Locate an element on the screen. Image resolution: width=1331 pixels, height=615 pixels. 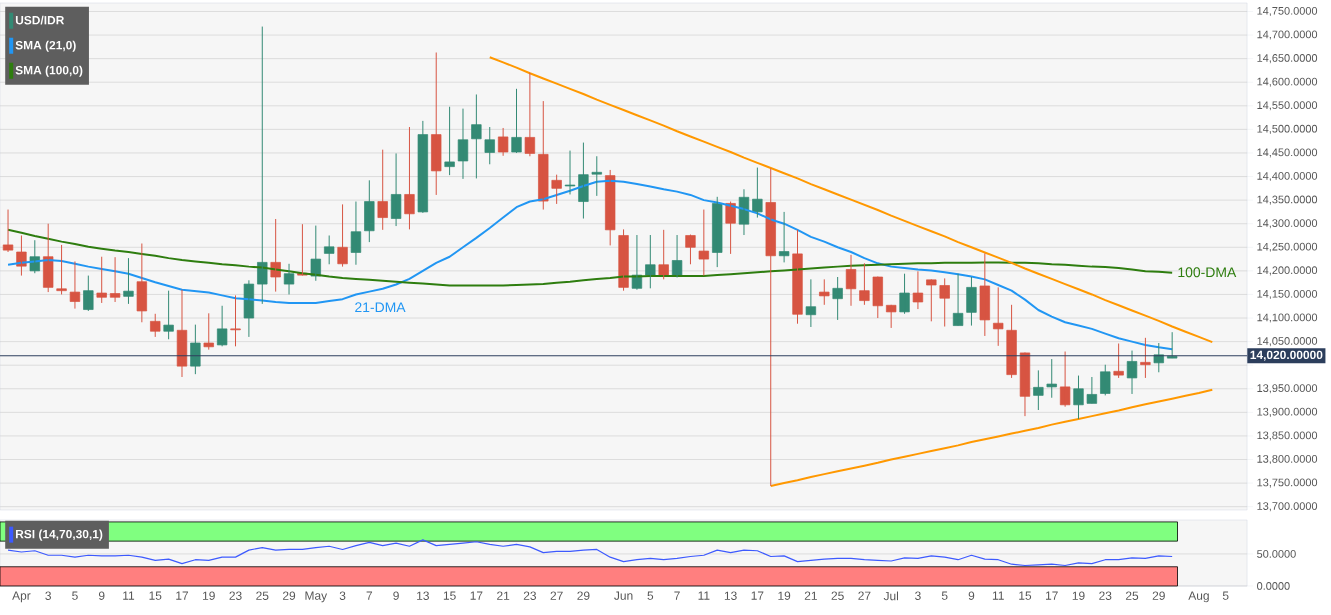
y-tick-label: 13,700.0000 is located at coordinates (1287, 507).